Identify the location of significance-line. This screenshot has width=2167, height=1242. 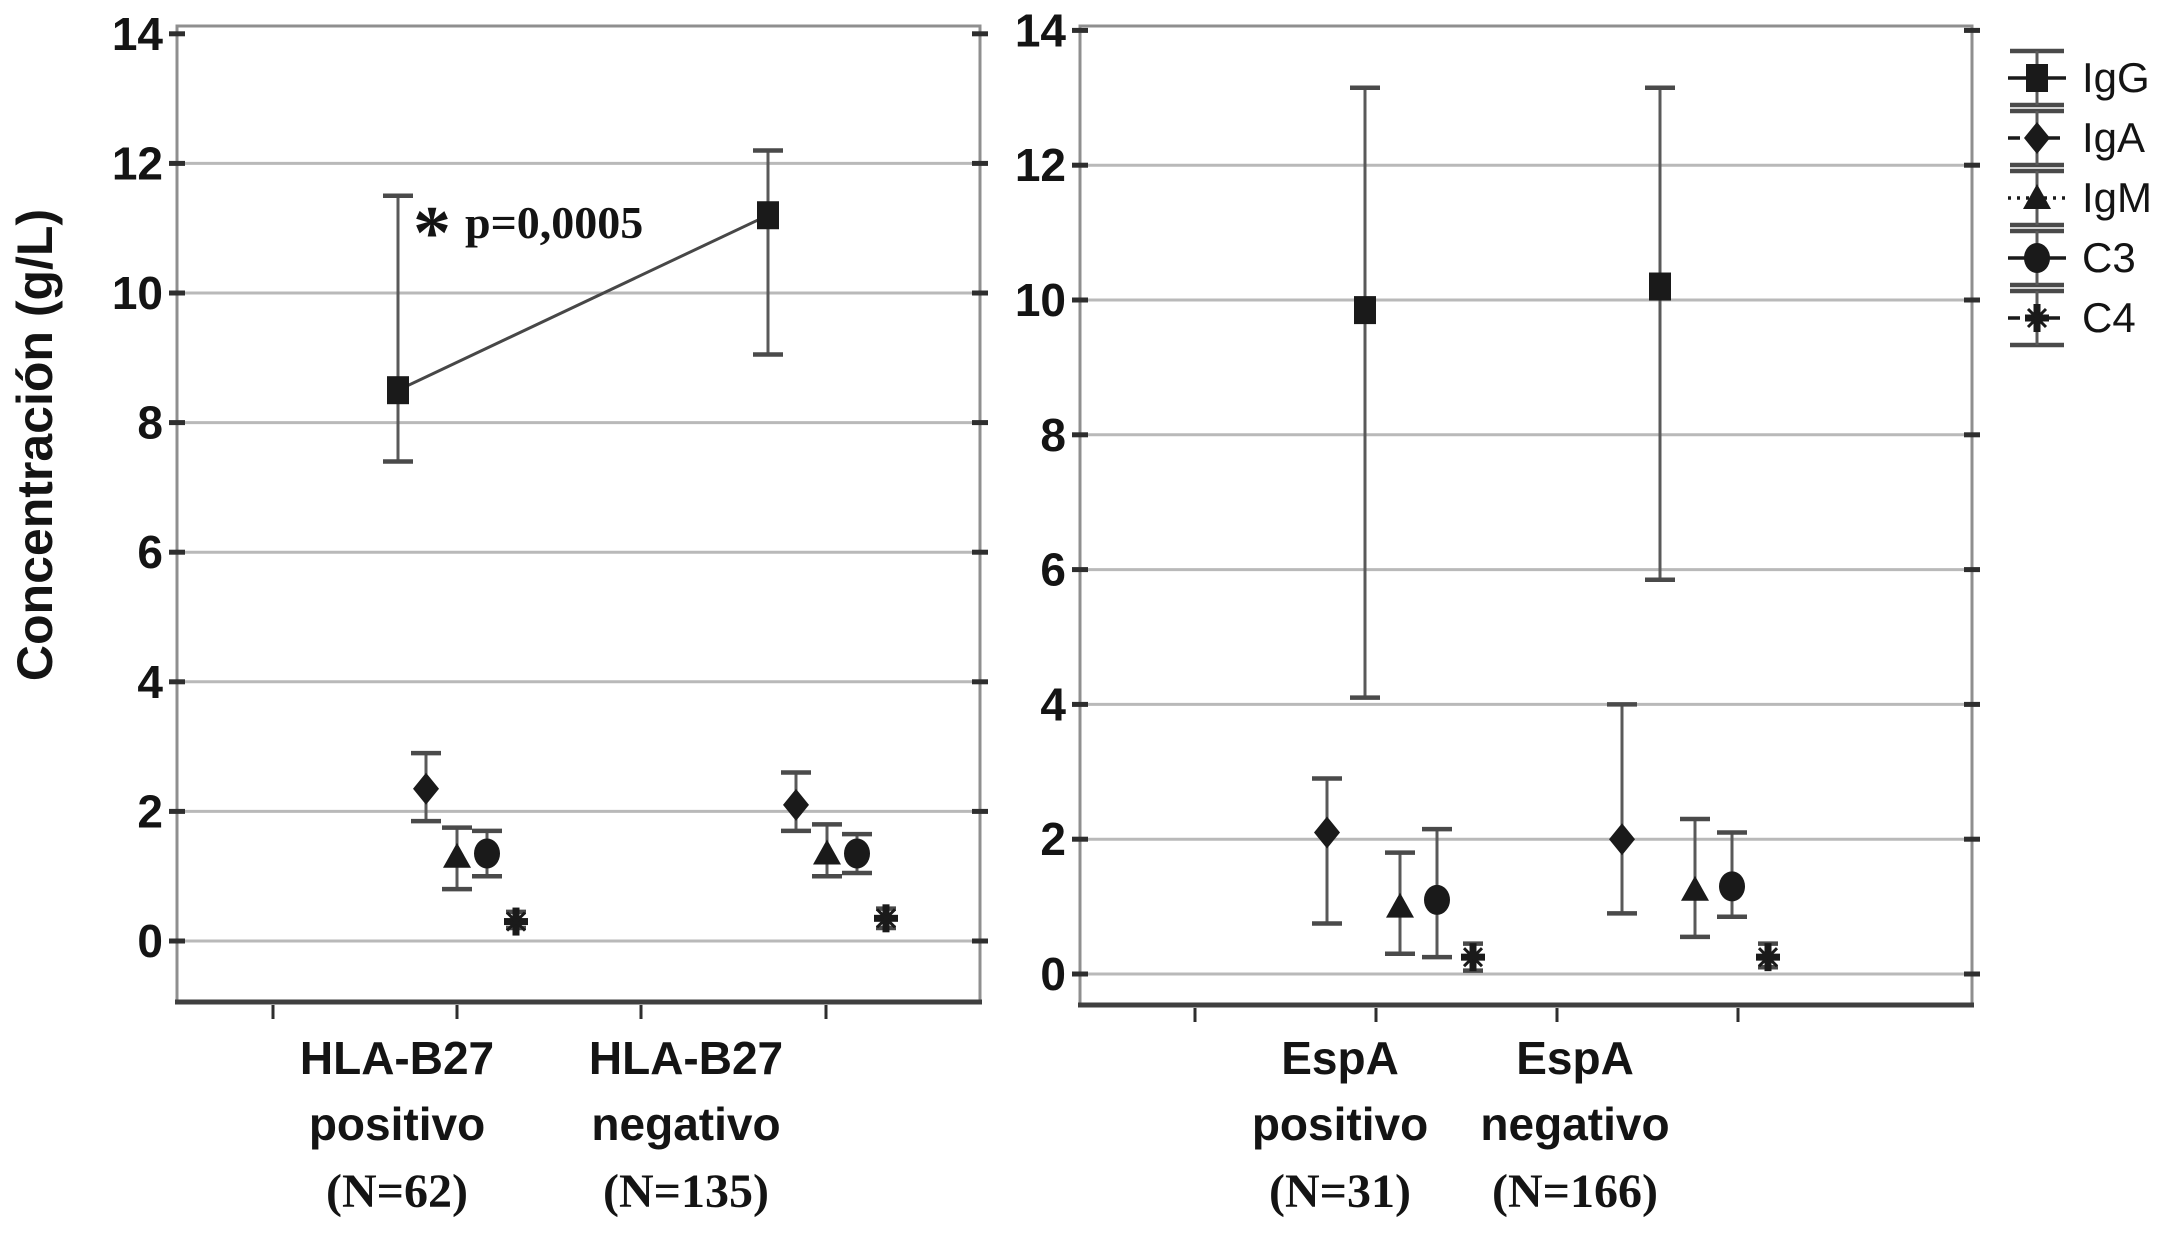
(583, 302).